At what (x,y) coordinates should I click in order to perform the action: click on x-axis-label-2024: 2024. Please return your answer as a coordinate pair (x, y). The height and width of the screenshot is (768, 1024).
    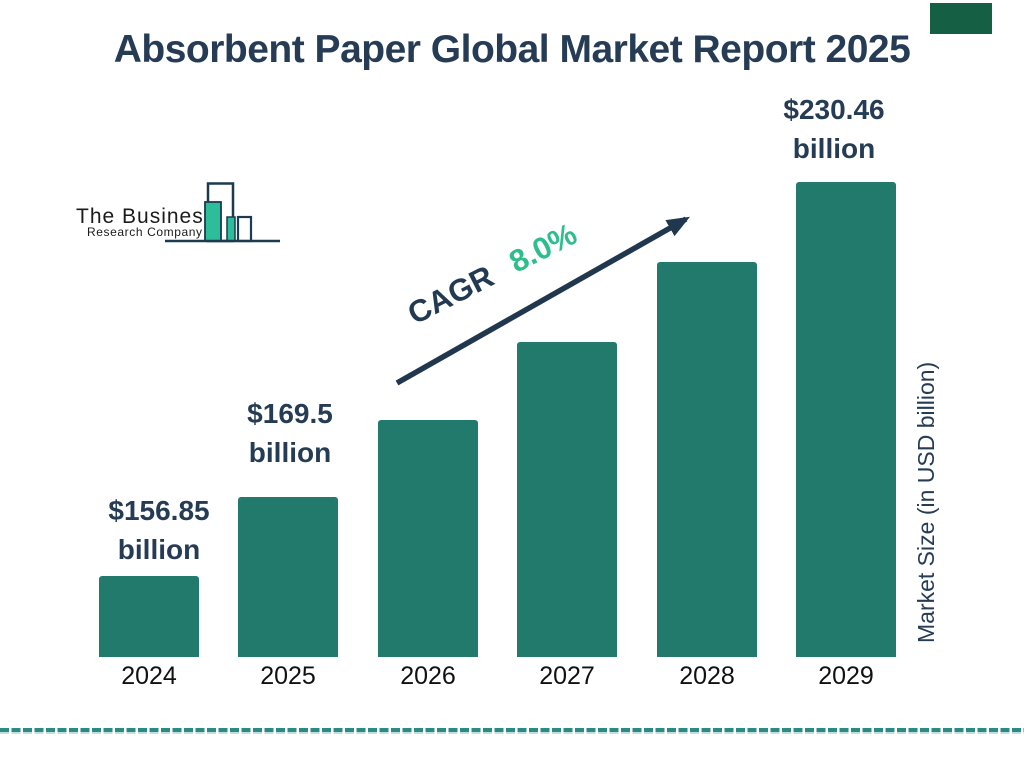
    Looking at the image, I should click on (149, 676).